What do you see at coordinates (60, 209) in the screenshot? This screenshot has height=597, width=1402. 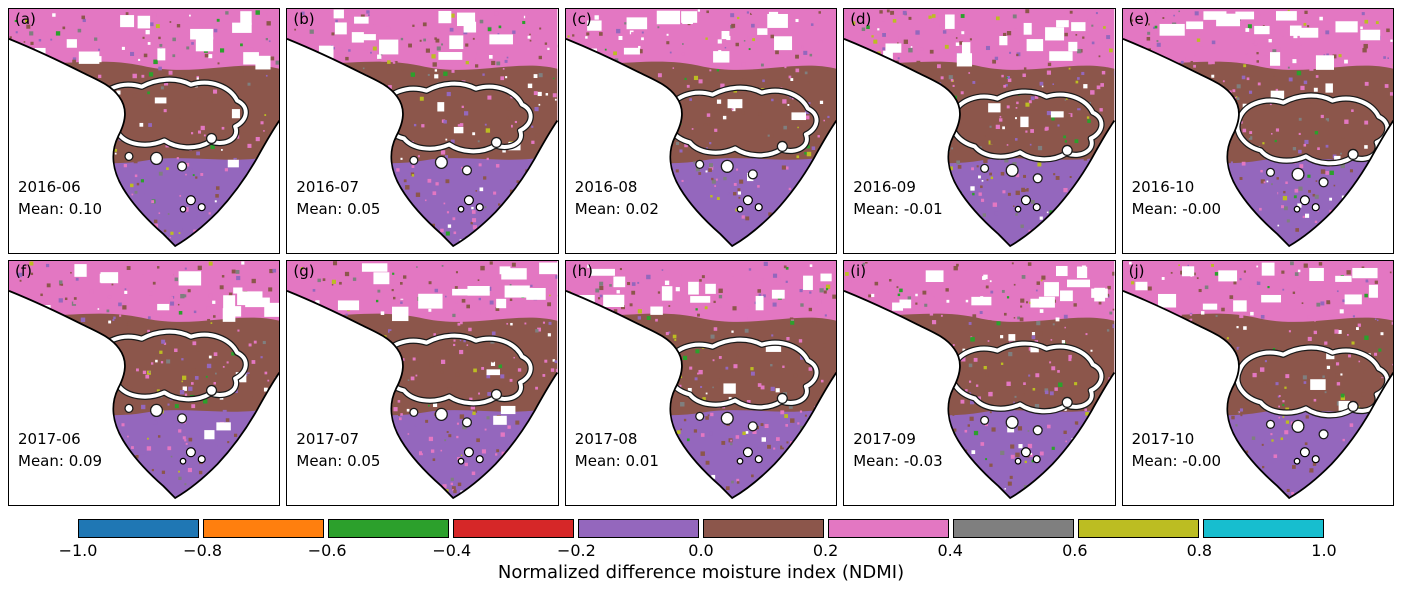 I see `panel-mean: Mean: 0.10` at bounding box center [60, 209].